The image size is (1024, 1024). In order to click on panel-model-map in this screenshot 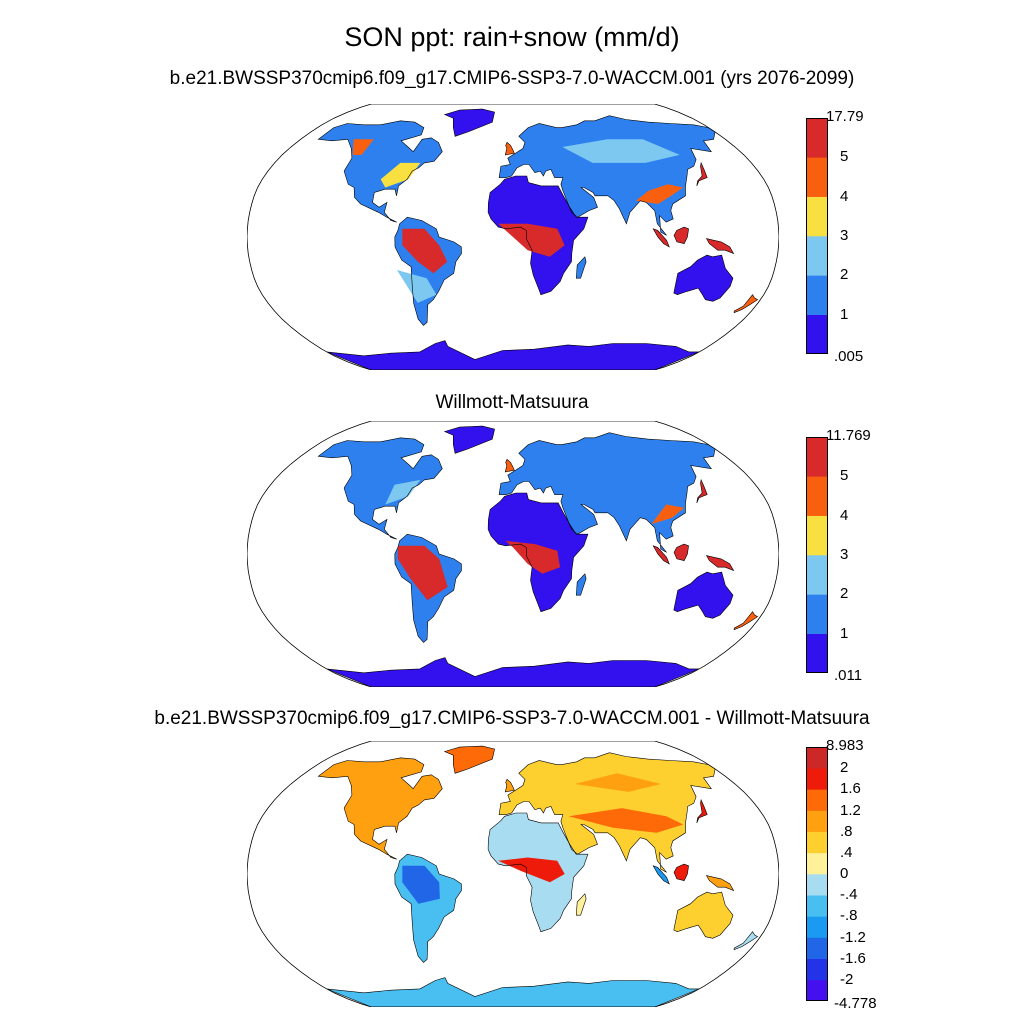, I will do `click(513, 237)`.